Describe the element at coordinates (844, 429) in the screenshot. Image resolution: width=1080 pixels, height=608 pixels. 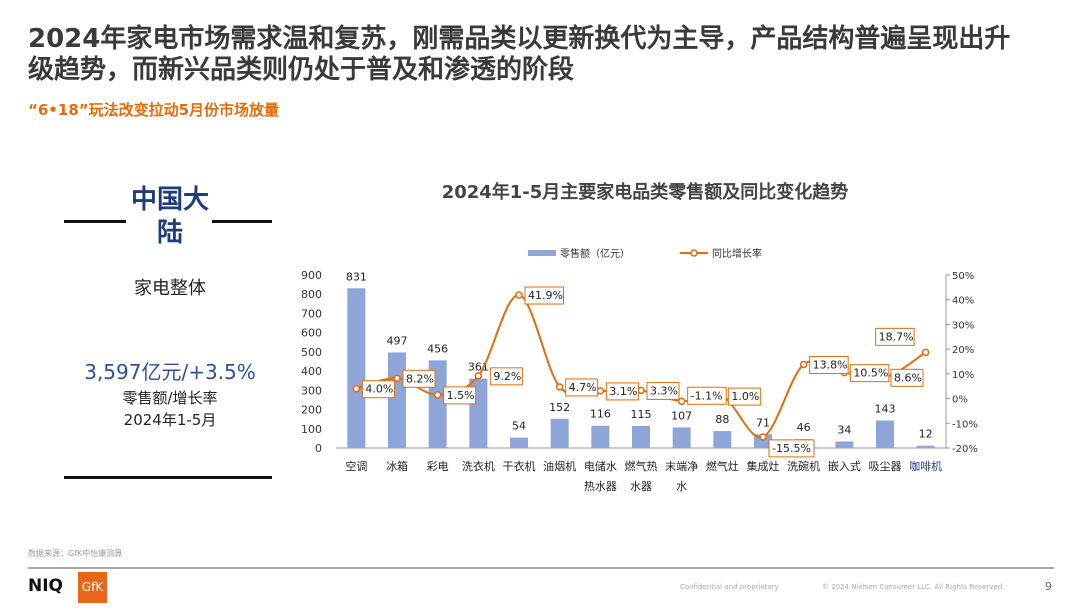
I see `bar-data-label: 34` at that location.